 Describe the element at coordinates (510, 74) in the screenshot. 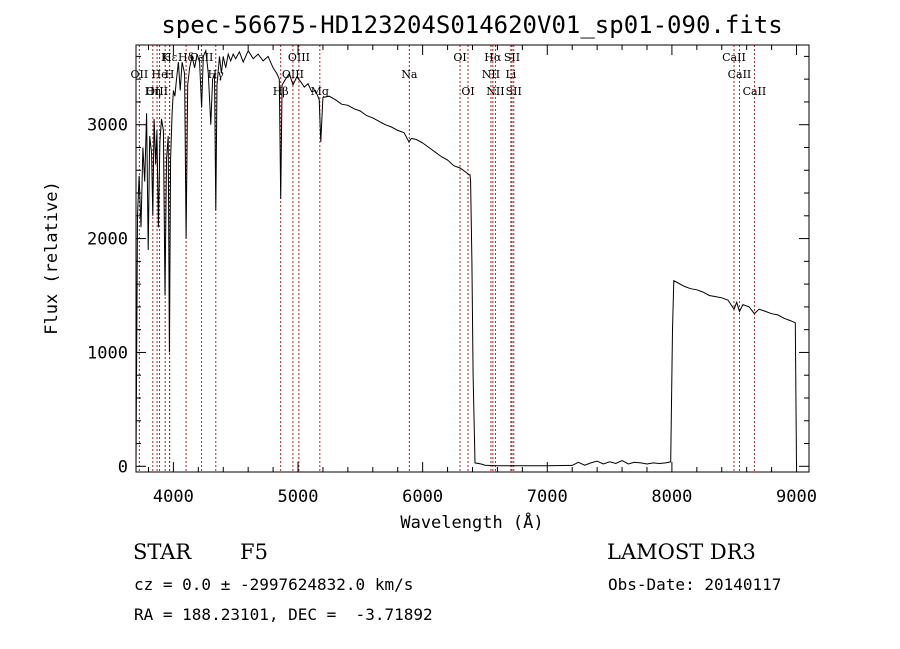

I see `line-label-16: Li` at that location.